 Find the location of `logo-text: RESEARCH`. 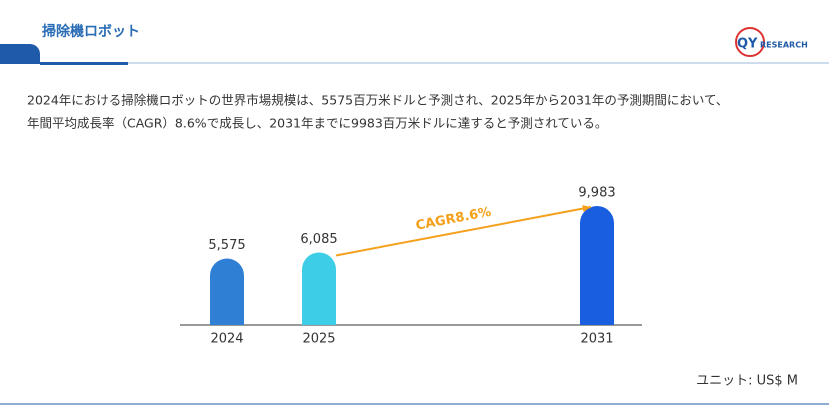

logo-text: RESEARCH is located at coordinates (784, 45).